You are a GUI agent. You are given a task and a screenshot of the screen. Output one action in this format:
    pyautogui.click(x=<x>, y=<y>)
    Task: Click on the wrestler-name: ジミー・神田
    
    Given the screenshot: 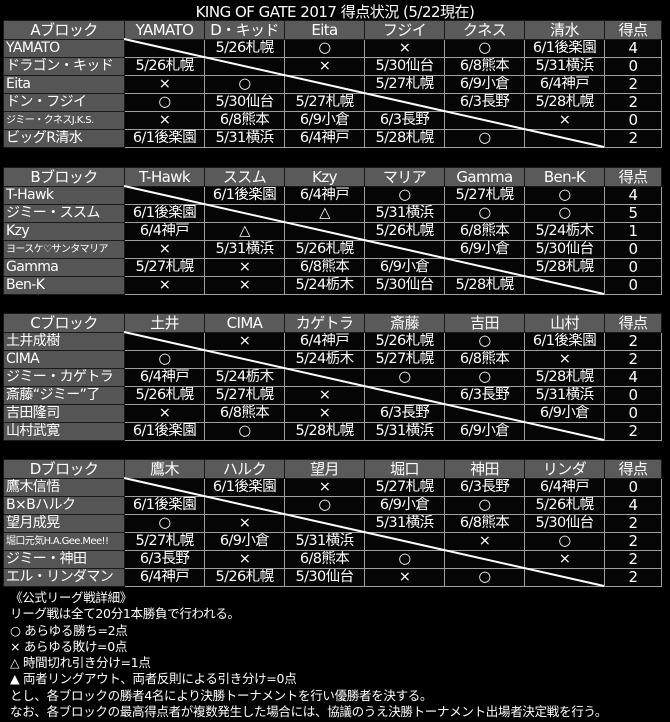 What is the action you would take?
    pyautogui.click(x=64, y=559)
    